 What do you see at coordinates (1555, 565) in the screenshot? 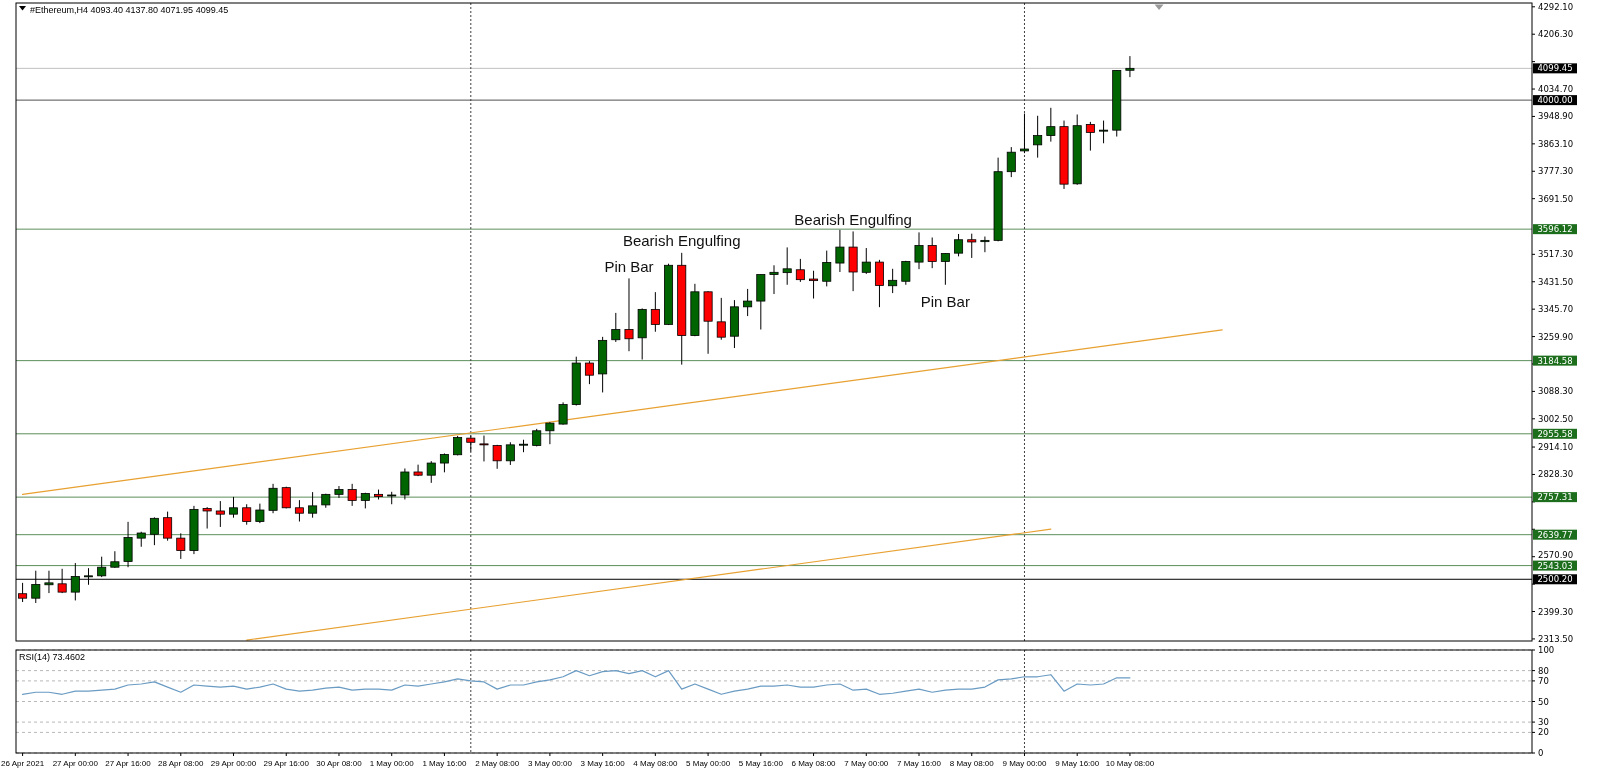
I see `ref-line-label: 2543.03` at bounding box center [1555, 565].